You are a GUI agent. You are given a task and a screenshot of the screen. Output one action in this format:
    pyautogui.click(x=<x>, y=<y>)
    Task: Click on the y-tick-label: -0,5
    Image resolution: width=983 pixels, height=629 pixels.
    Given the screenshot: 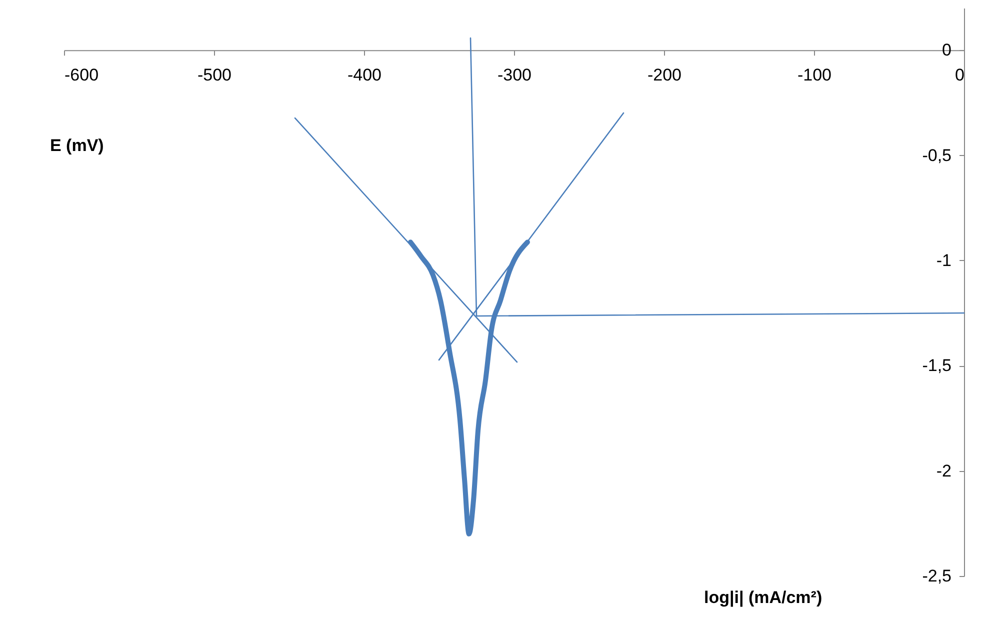 What is the action you would take?
    pyautogui.click(x=937, y=155)
    